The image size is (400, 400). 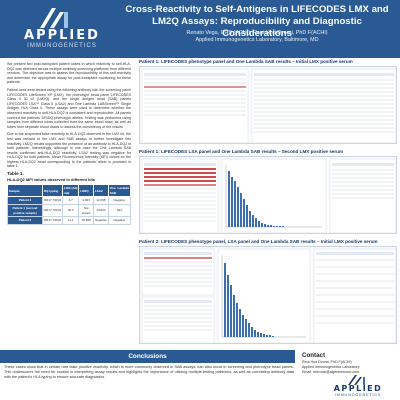 I want to click on table-cell: 4.7, so click(x=71, y=201).